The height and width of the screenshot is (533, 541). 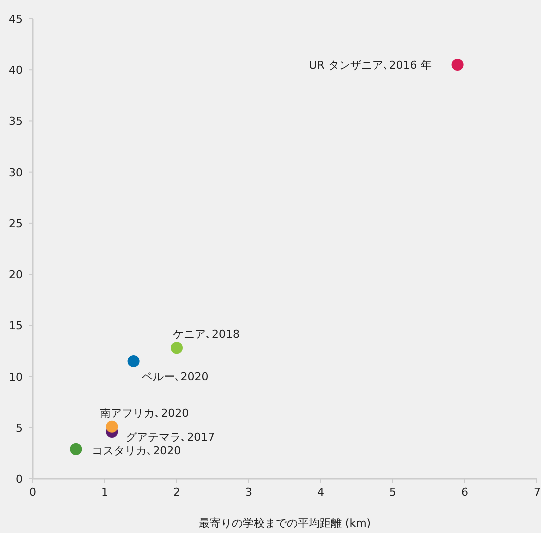 I want to click on y-tick-label: 40, so click(x=16, y=71).